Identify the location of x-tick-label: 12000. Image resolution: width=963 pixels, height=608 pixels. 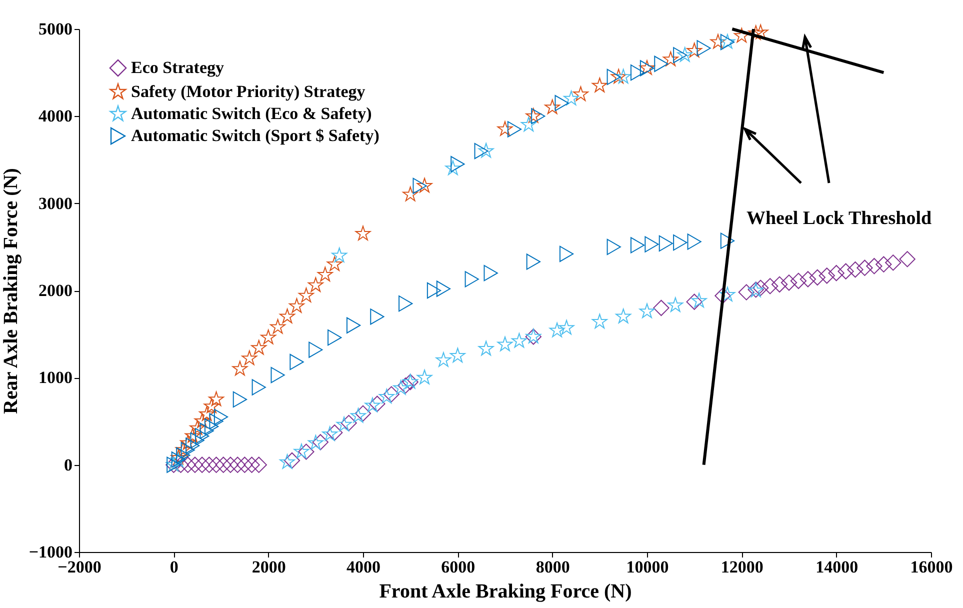
(742, 567).